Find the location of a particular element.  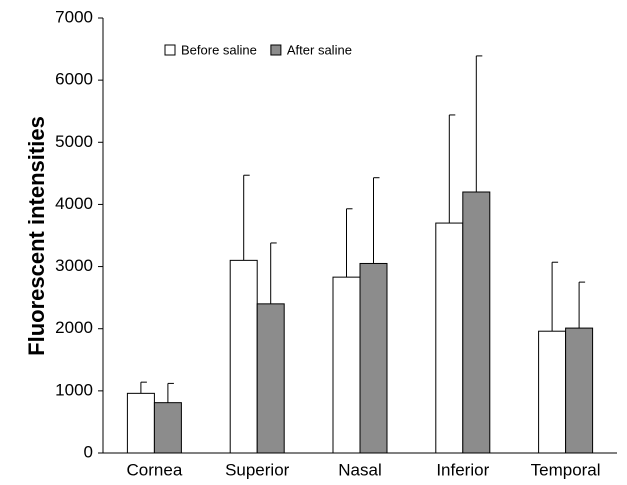

y-tick-label: 1000 is located at coordinates (74, 389).